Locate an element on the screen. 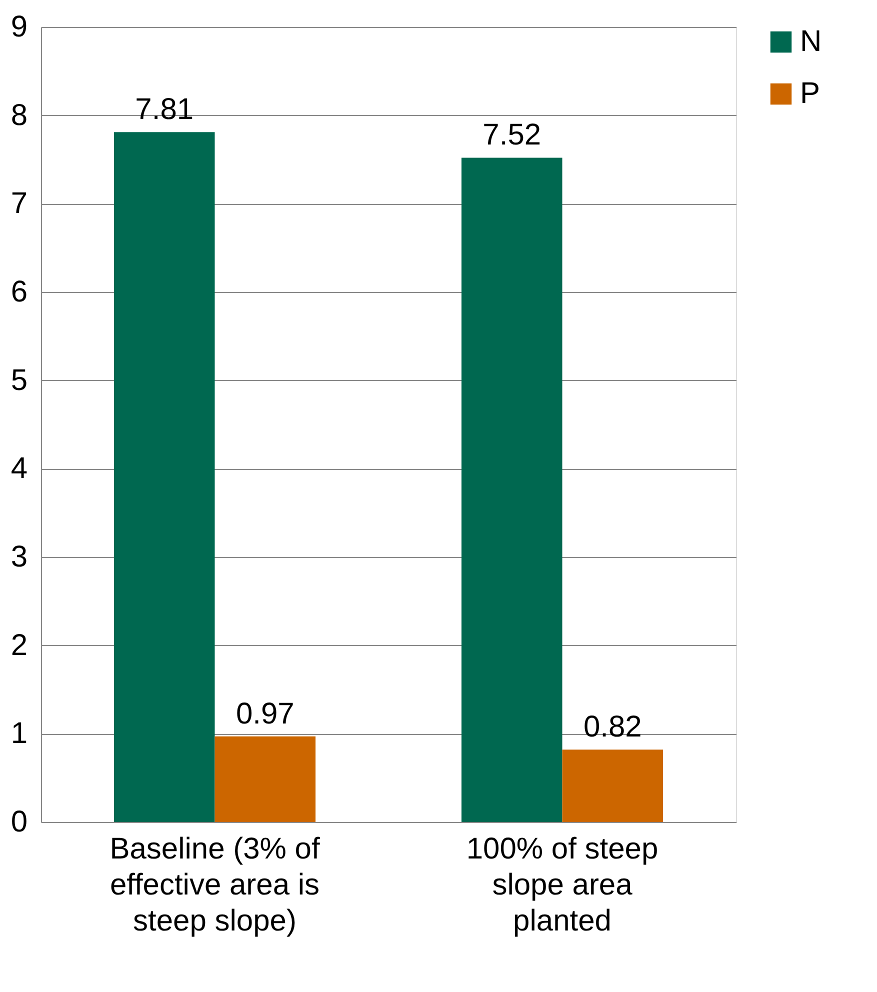 The height and width of the screenshot is (992, 877). data-label: 0.82 is located at coordinates (612, 727).